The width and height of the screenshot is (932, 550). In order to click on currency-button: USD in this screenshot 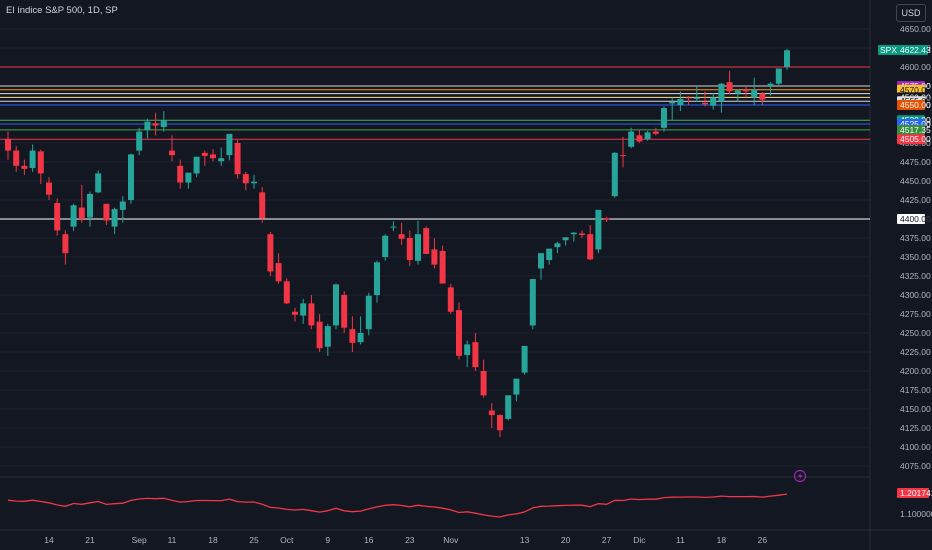, I will do `click(911, 13)`.